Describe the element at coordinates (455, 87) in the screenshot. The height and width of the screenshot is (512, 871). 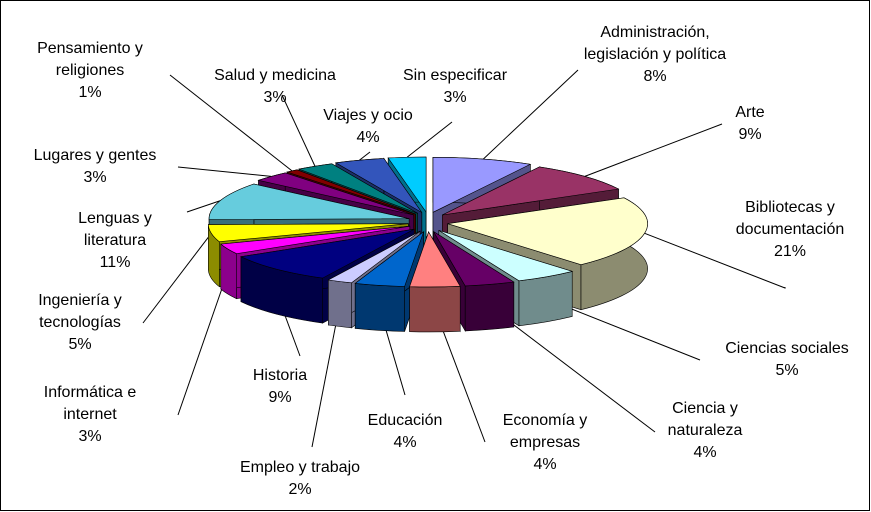
I see `slice-label: Sin especificar 3%` at that location.